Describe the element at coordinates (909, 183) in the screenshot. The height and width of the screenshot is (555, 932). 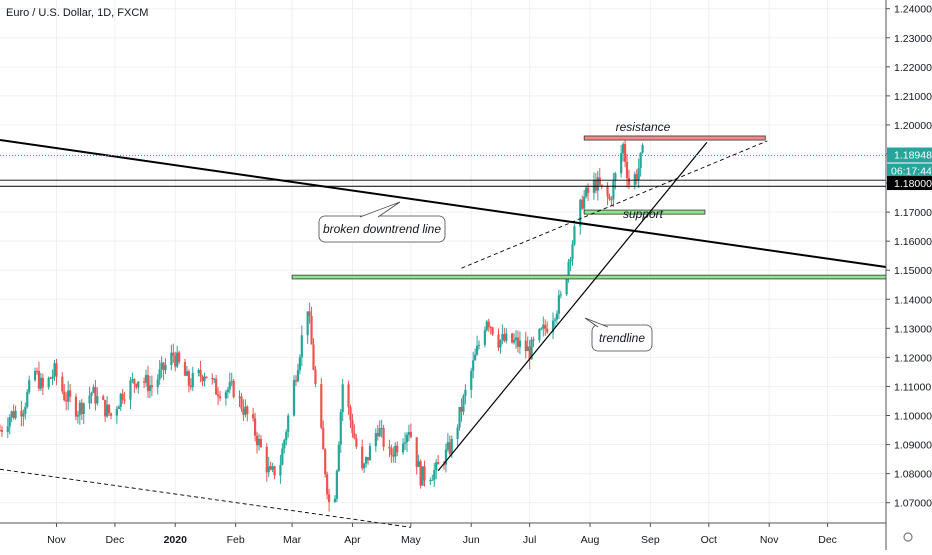
I see `level-tag` at that location.